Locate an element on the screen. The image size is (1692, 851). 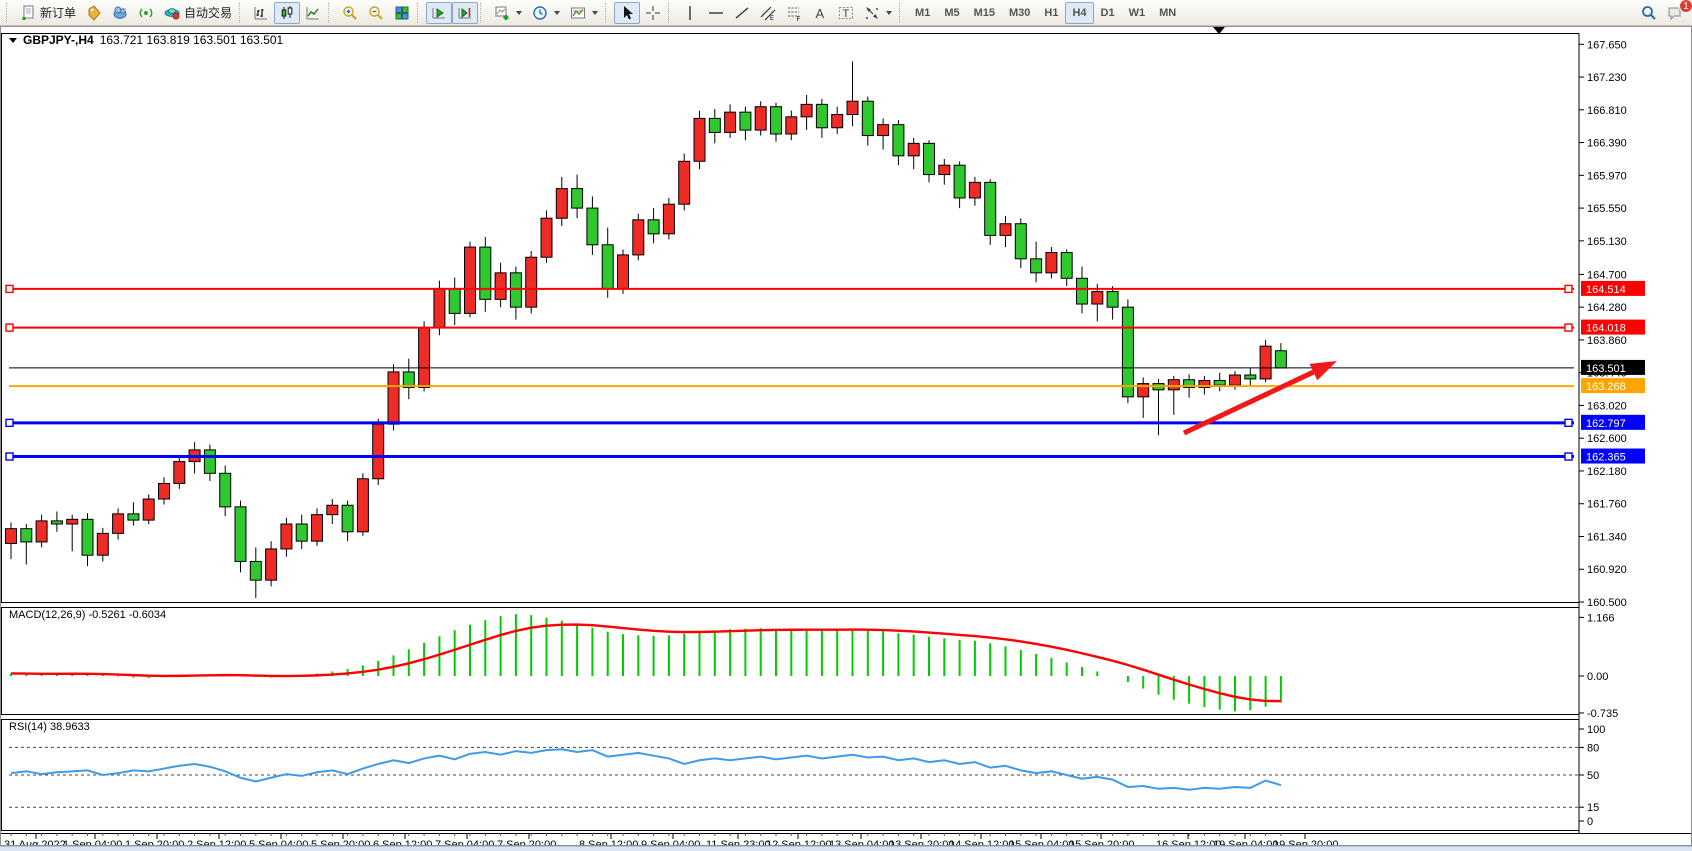
period-button is located at coordinates (546, 13).